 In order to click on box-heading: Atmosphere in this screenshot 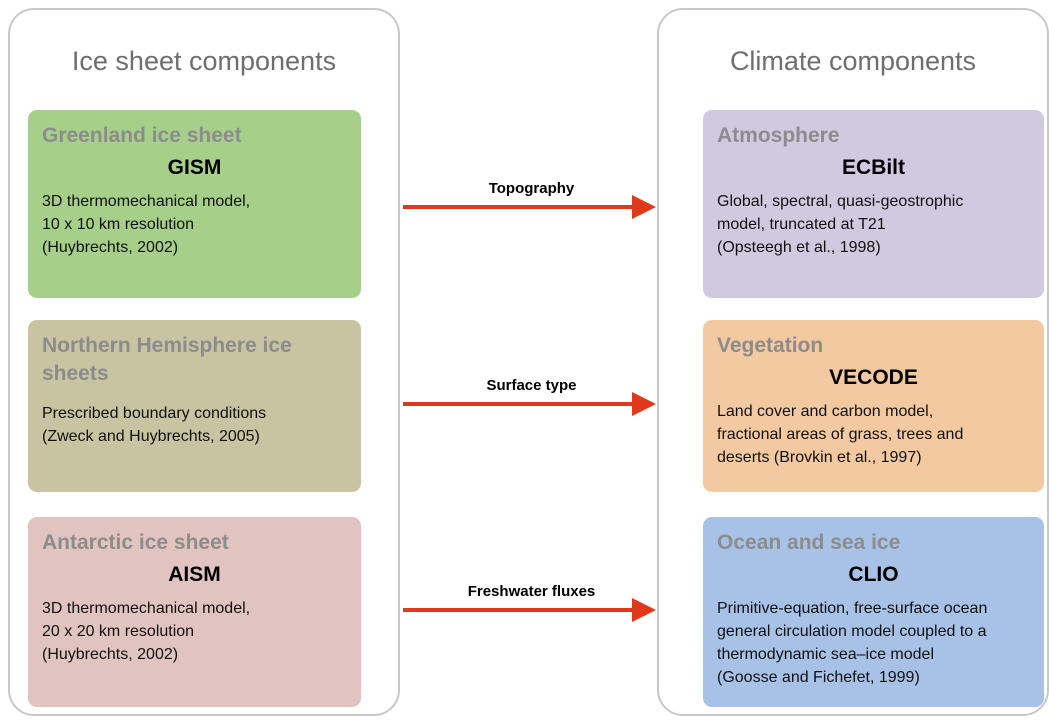, I will do `click(778, 135)`.